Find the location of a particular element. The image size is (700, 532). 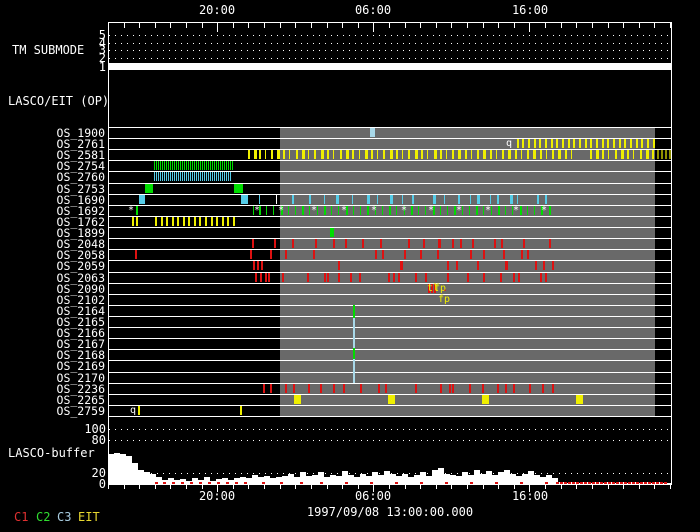

os-row-label: OS_1692 is located at coordinates (80, 211).